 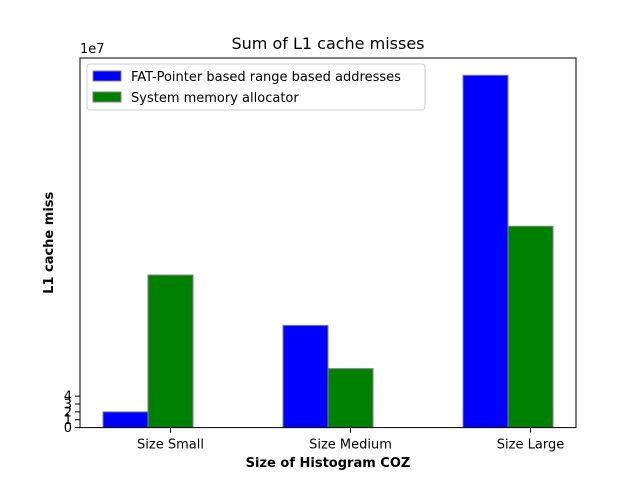 I want to click on legend-box, so click(x=256, y=87).